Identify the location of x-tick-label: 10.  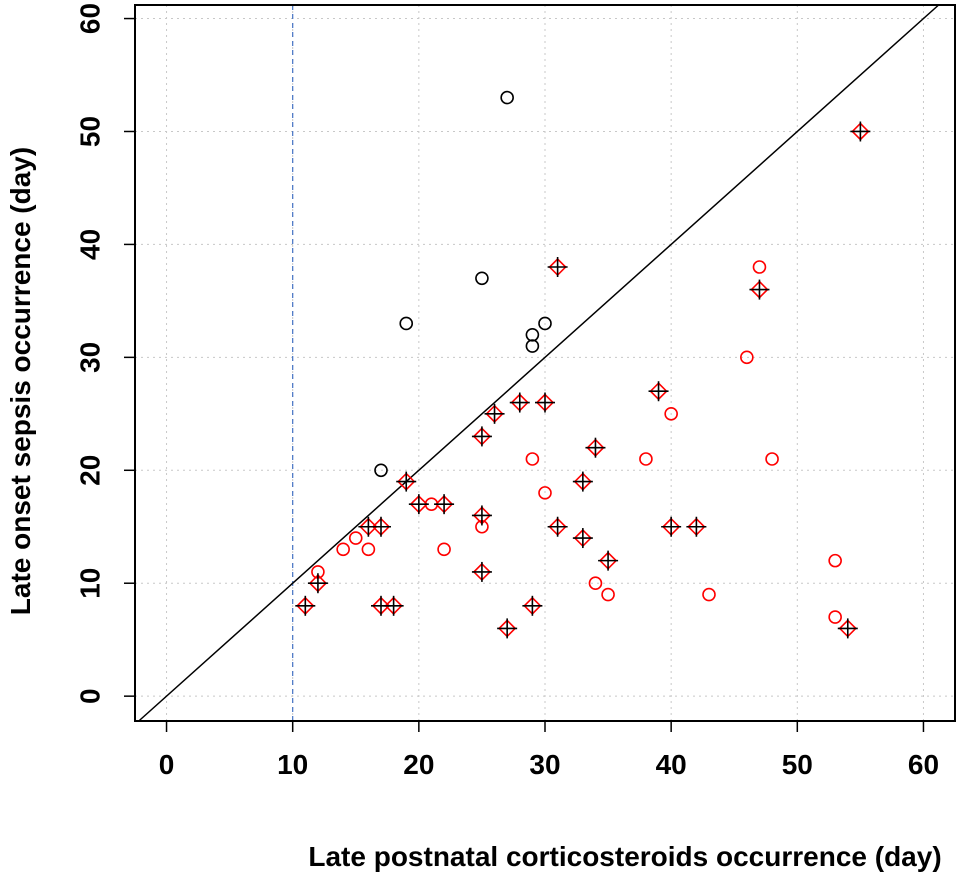
(292, 764).